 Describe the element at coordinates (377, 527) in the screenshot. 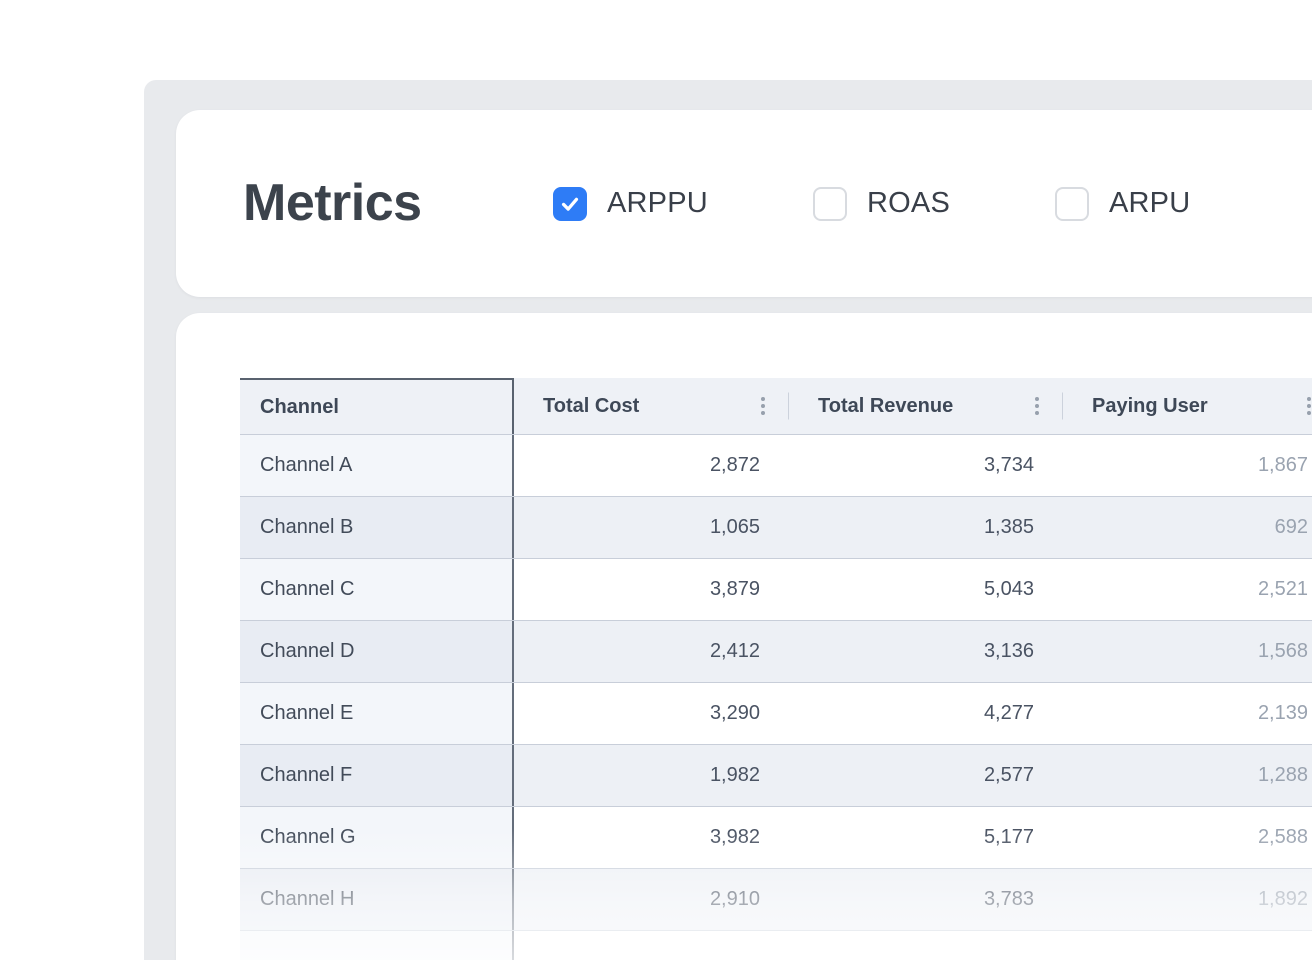

I see `row-channel: Channel B` at that location.